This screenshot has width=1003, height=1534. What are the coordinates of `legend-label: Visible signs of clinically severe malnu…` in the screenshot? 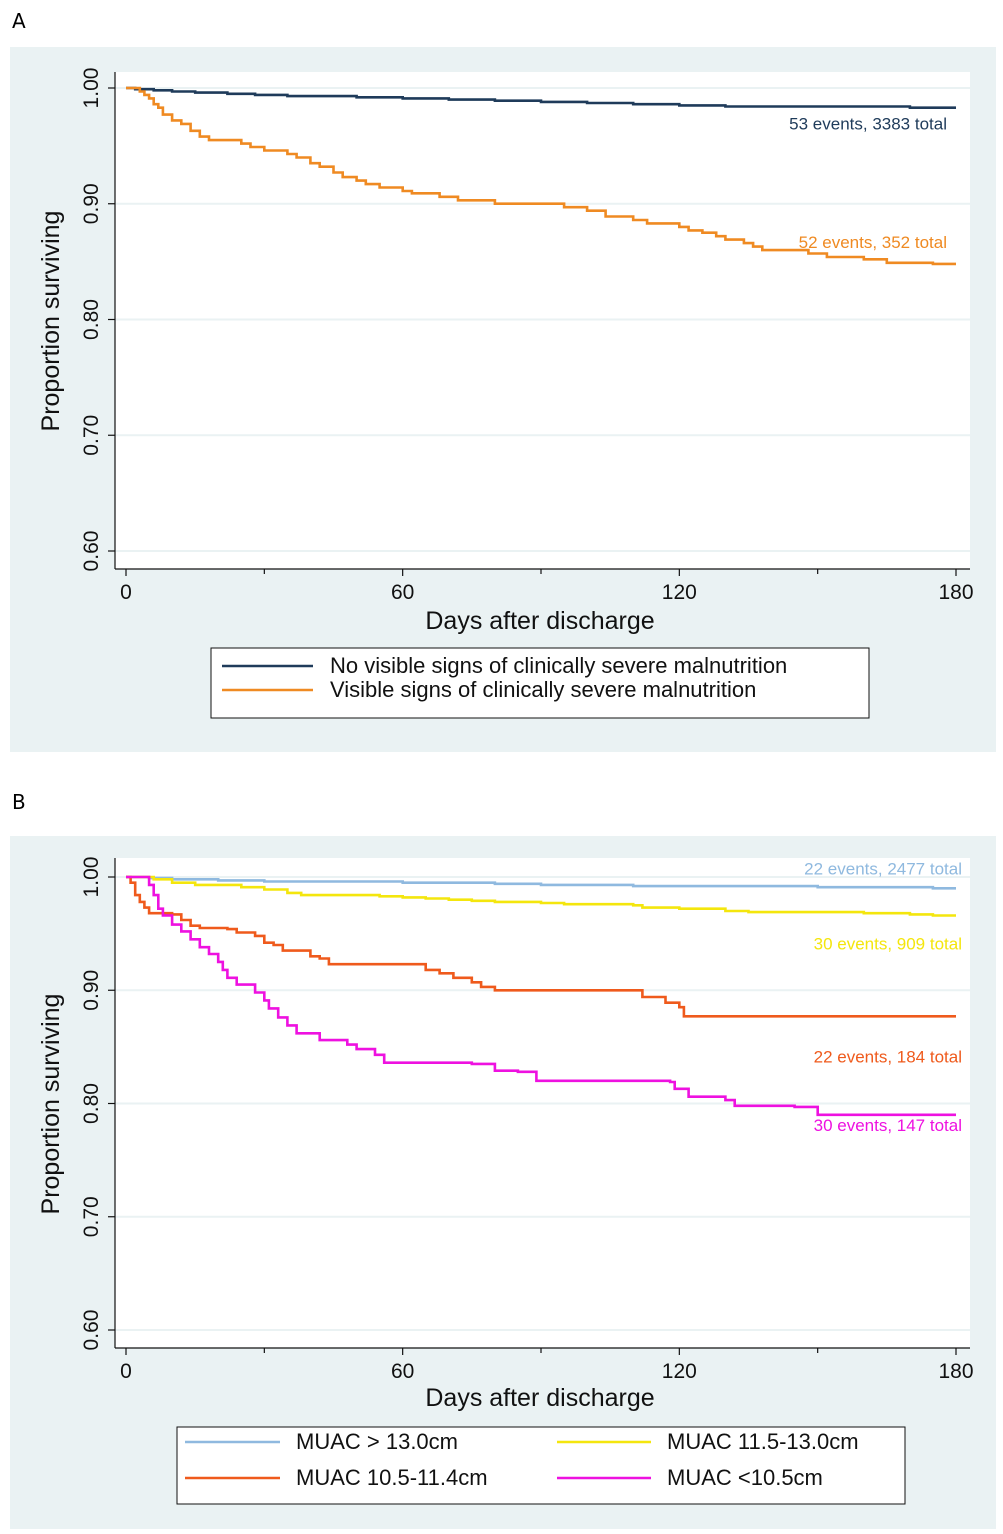 It's located at (543, 689).